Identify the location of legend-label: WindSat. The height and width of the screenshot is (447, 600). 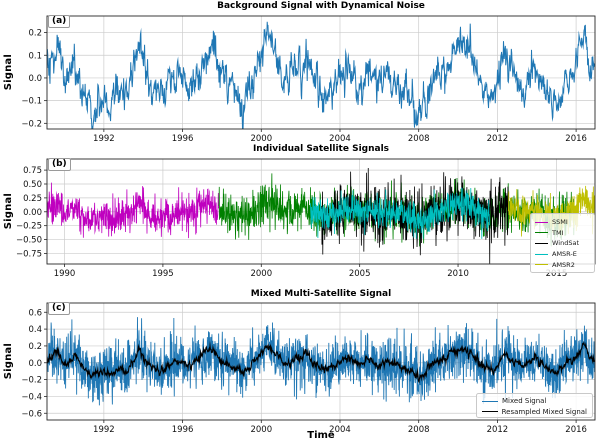
(565, 243).